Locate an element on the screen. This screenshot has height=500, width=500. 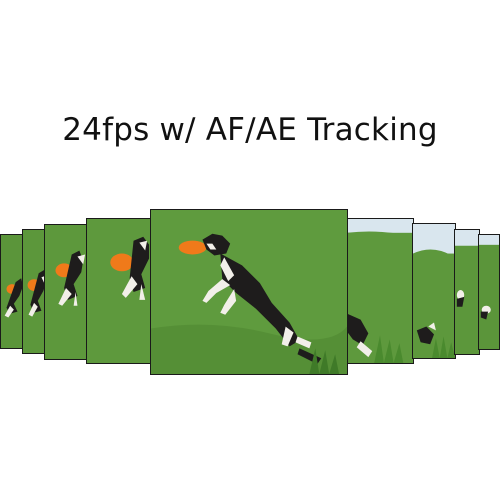
frame-main is located at coordinates (249, 292).